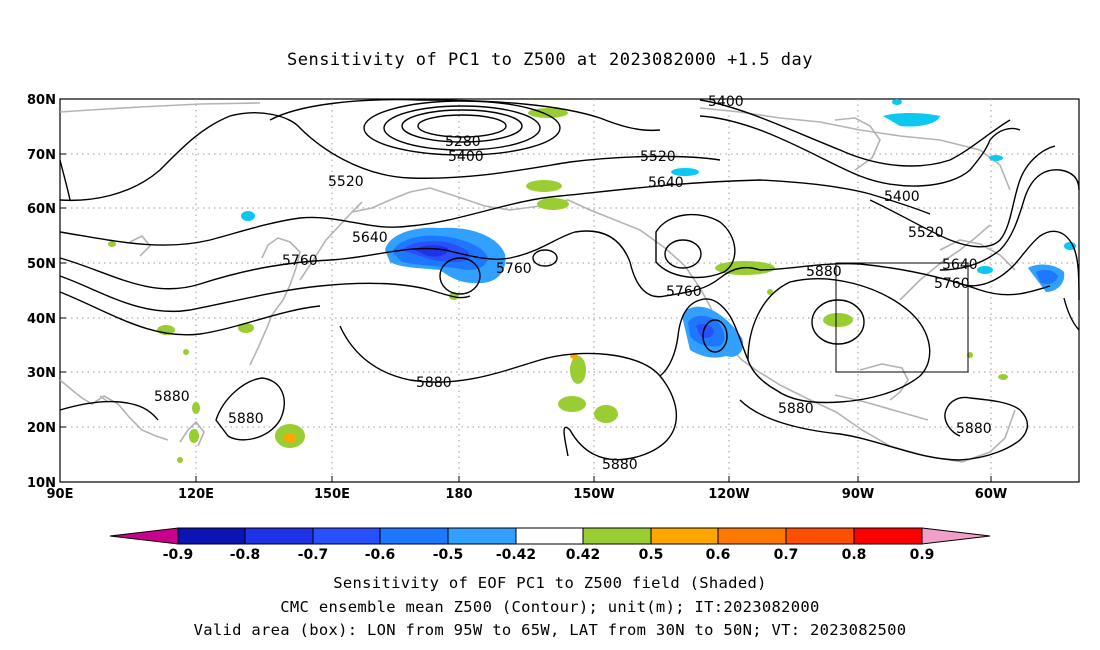 The height and width of the screenshot is (650, 1100). What do you see at coordinates (902, 317) in the screenshot?
I see `valid-area-box` at bounding box center [902, 317].